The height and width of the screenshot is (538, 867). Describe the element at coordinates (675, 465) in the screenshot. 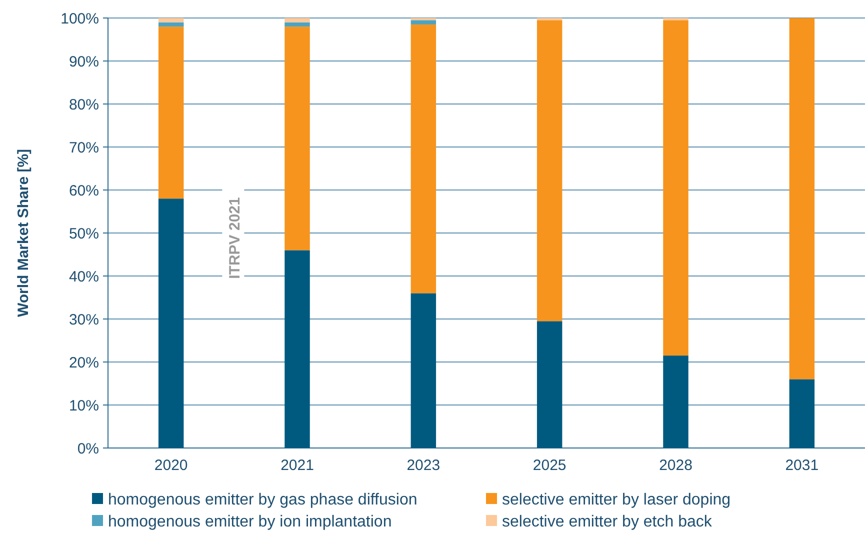

I see `x-tick-label: 2028` at that location.